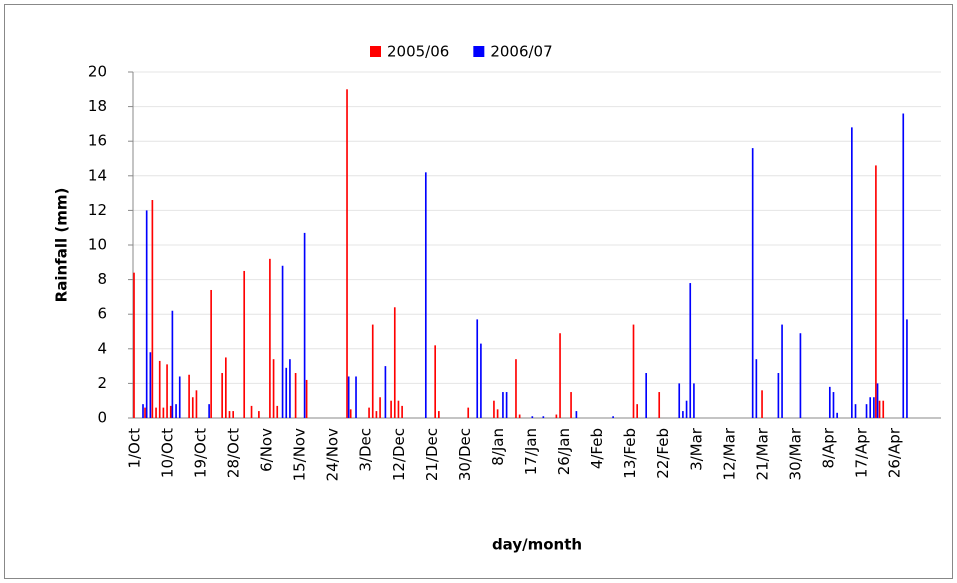  What do you see at coordinates (630, 453) in the screenshot?
I see `x-tick-label: 13/Feb` at bounding box center [630, 453].